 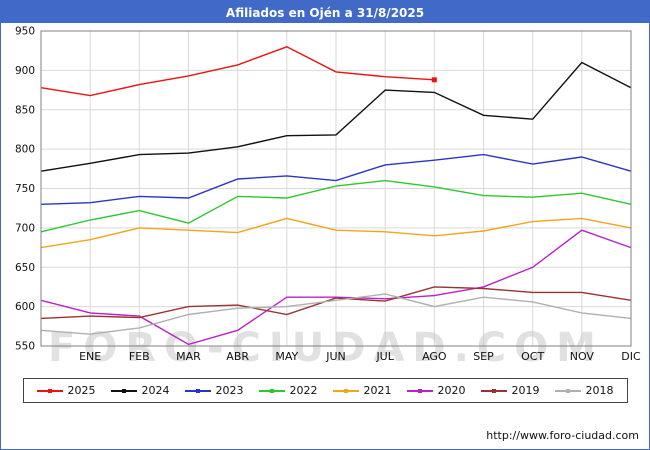 What do you see at coordinates (286, 356) in the screenshot?
I see `svg-text: MAY` at bounding box center [286, 356].